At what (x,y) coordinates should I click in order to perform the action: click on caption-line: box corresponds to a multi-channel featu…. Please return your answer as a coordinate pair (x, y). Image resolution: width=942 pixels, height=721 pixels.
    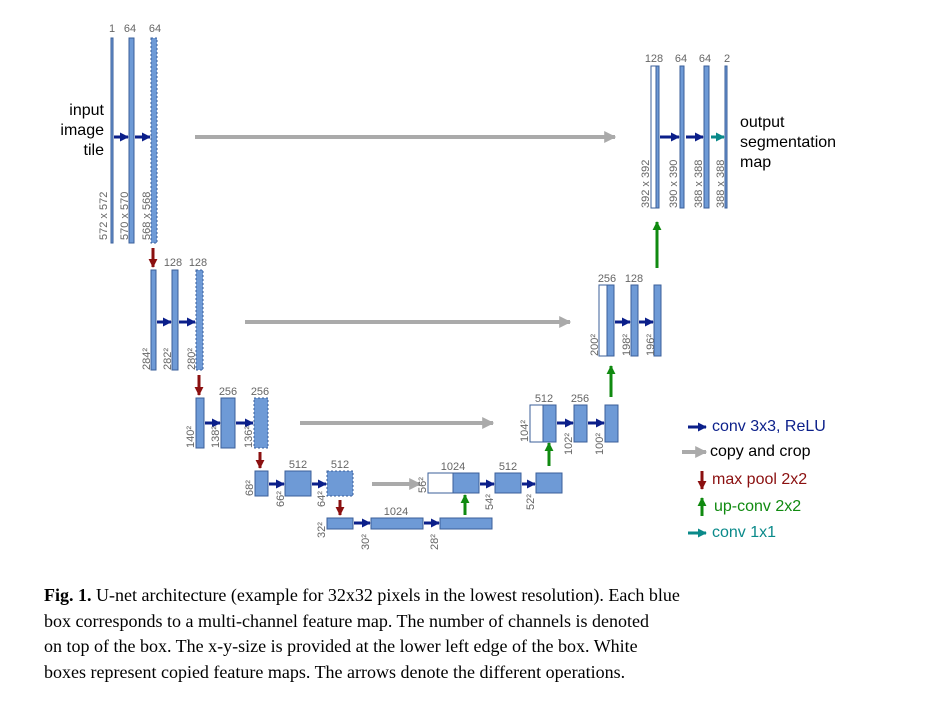
    Looking at the image, I should click on (346, 621).